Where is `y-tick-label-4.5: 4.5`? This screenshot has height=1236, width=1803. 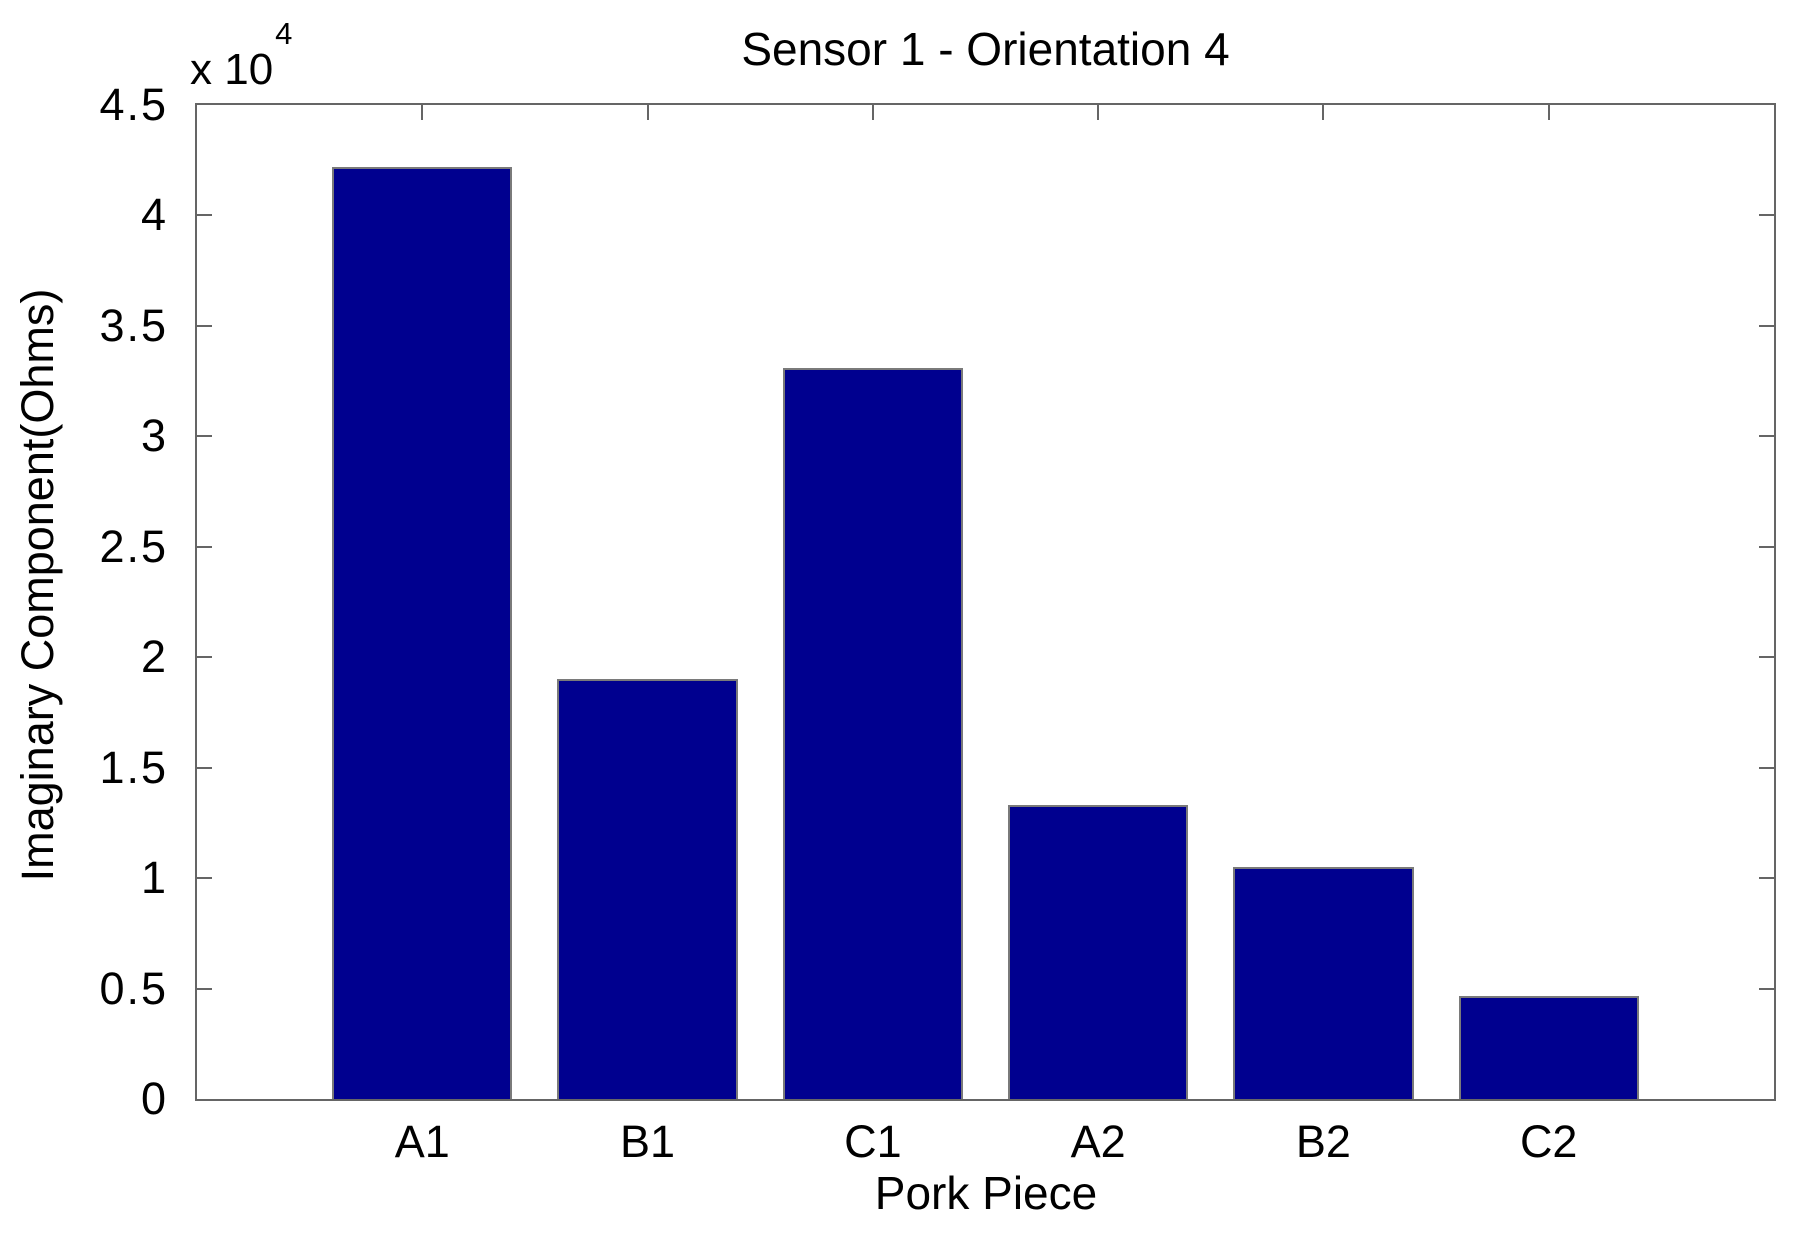 y-tick-label-4.5: 4.5 is located at coordinates (133, 104).